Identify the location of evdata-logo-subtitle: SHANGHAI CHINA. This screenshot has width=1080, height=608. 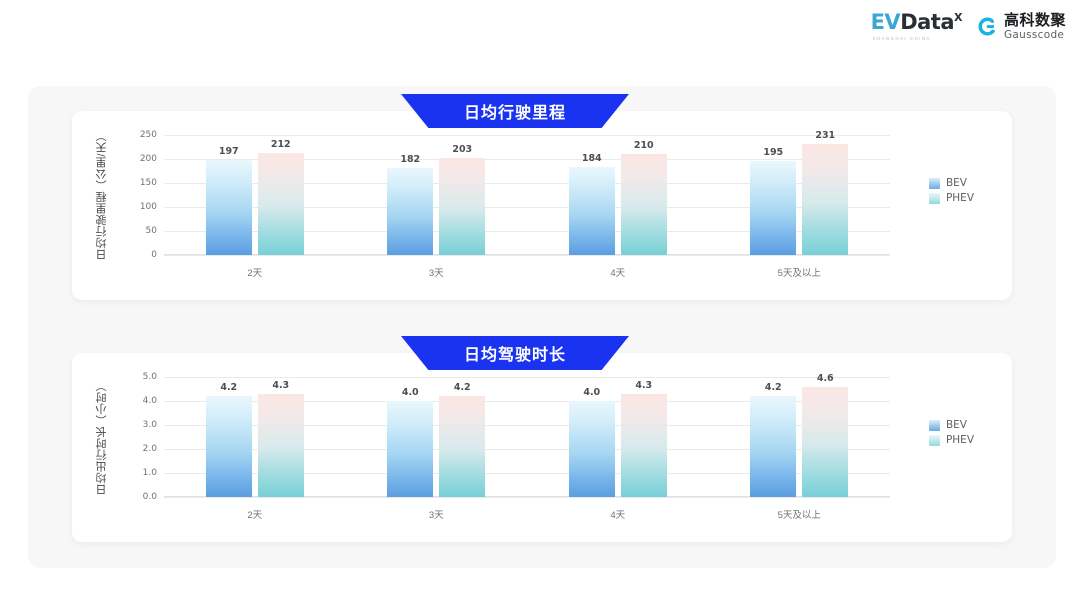
(902, 38).